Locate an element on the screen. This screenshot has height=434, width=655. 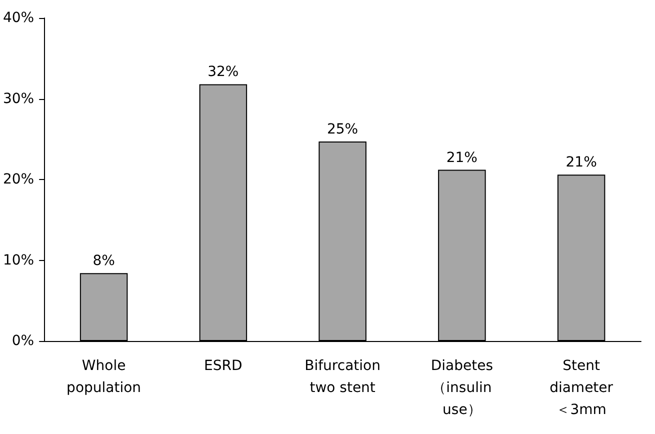
x-tick-label: Bifurcation two stent is located at coordinates (342, 377).